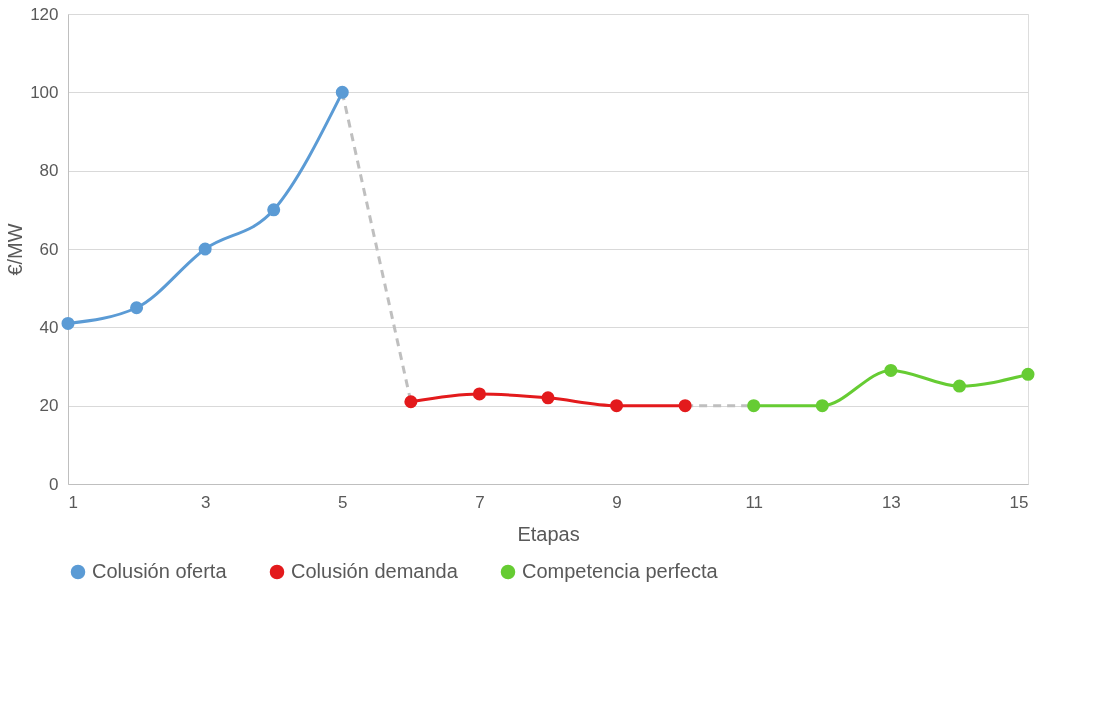  I want to click on y-tick-label: 120, so click(44, 14).